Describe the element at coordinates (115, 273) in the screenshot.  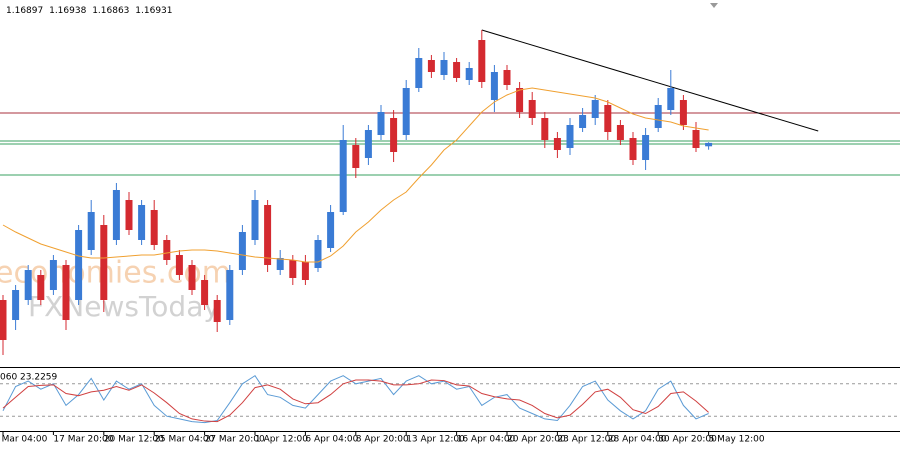
I see `watermark: economies.com` at that location.